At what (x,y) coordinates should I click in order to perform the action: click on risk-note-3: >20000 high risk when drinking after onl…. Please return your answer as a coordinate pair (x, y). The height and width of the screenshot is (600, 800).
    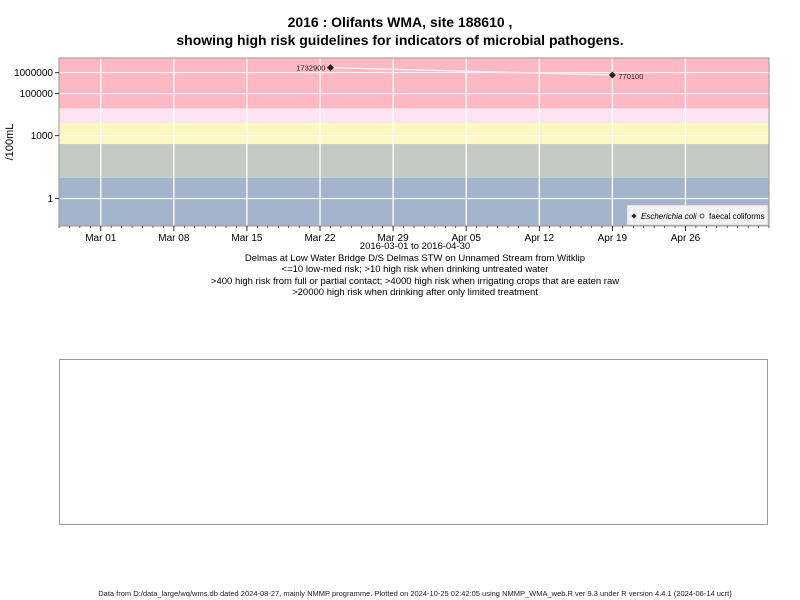
    Looking at the image, I should click on (415, 292).